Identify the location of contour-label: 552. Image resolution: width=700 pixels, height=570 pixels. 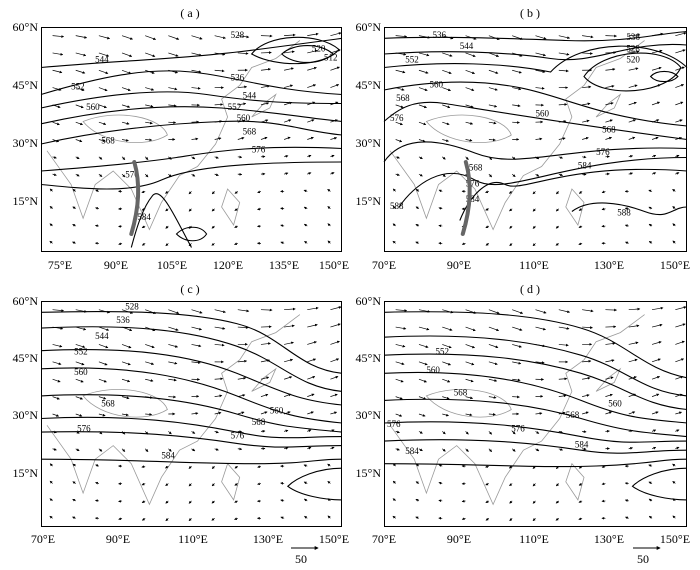
(81, 352).